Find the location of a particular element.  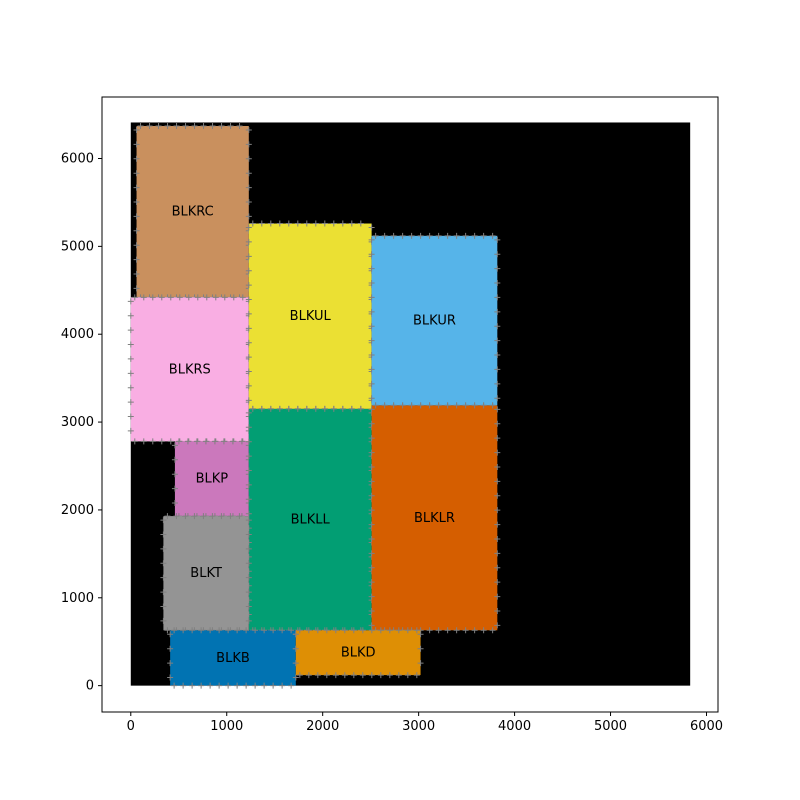

block-label: BLKUL is located at coordinates (311, 316).